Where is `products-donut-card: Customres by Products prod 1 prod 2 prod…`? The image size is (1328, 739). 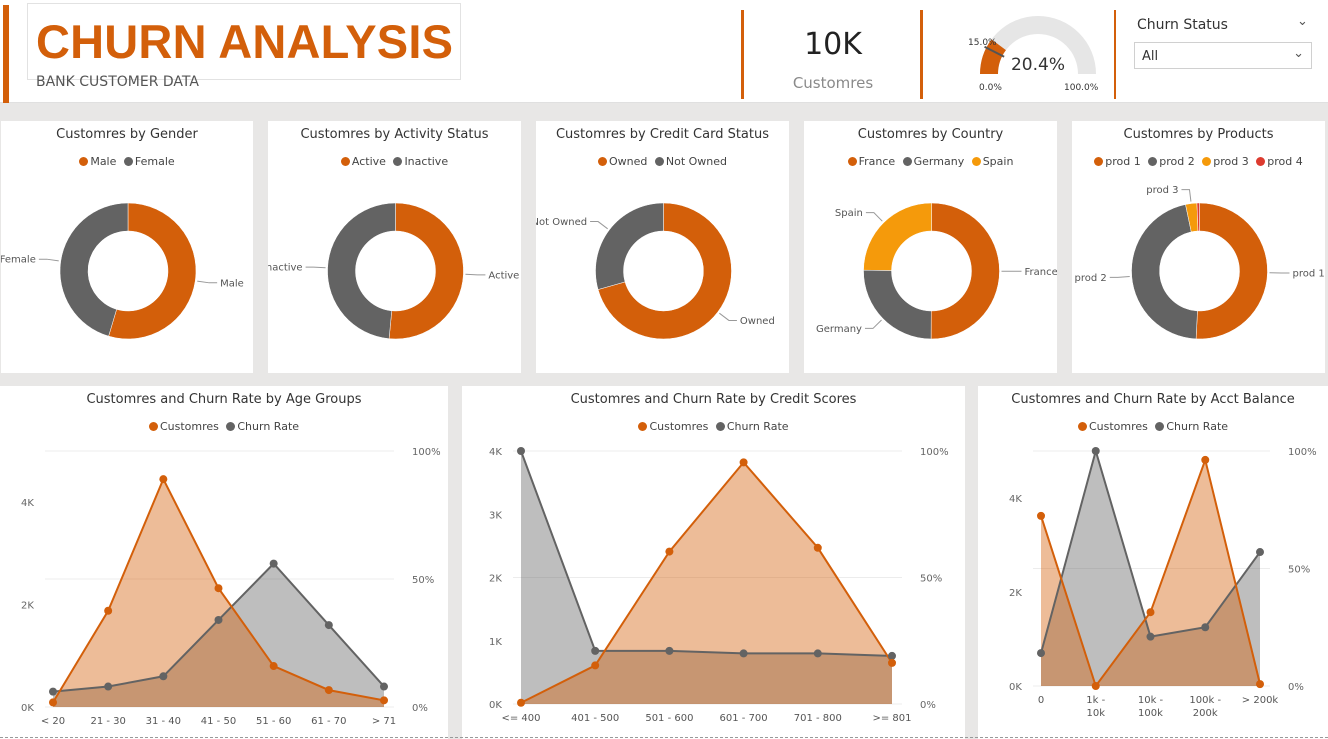 products-donut-card: Customres by Products prod 1 prod 2 prod… is located at coordinates (1198, 247).